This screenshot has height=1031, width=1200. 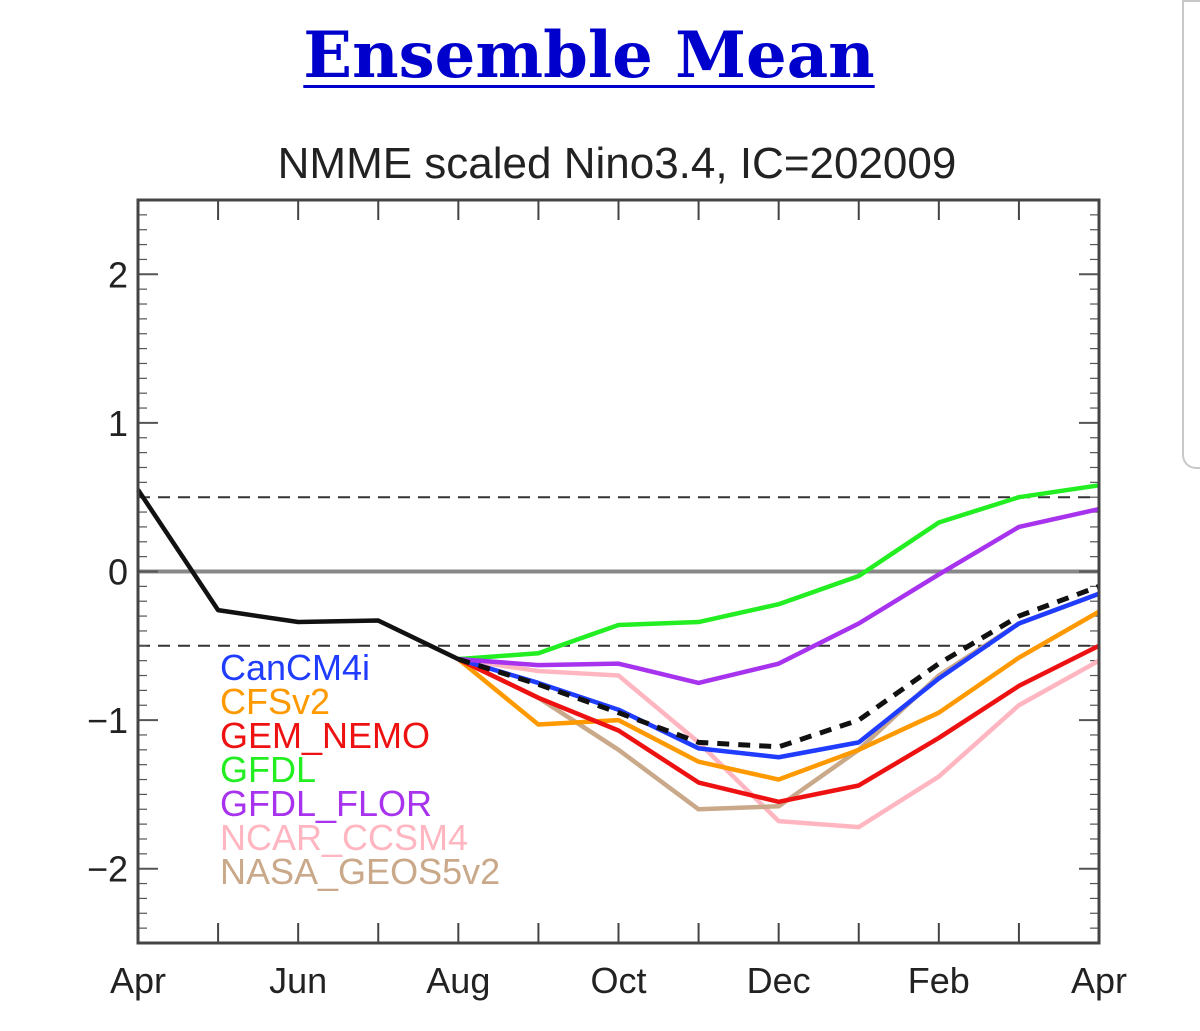 What do you see at coordinates (118, 274) in the screenshot?
I see `y-tick-label: 2` at bounding box center [118, 274].